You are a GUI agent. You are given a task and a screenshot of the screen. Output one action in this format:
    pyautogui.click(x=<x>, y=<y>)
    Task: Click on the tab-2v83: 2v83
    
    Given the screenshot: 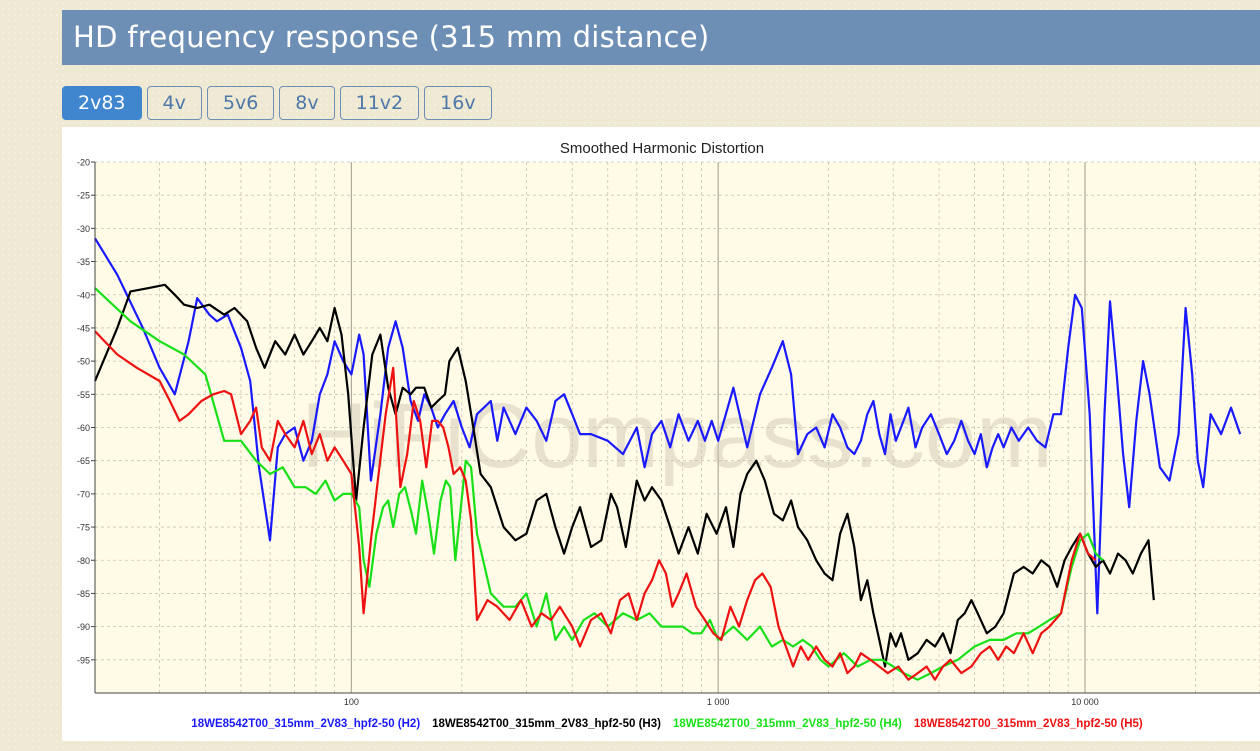 What is the action you would take?
    pyautogui.click(x=102, y=103)
    